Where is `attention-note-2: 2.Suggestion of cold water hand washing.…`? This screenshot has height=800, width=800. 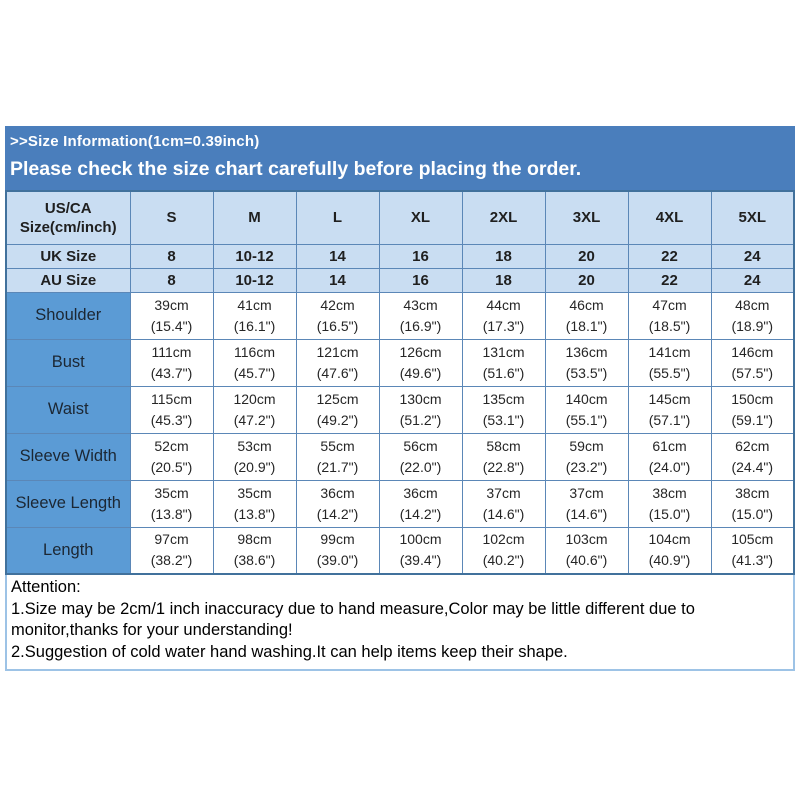 attention-note-2: 2.Suggestion of cold water hand washing.… is located at coordinates (289, 651).